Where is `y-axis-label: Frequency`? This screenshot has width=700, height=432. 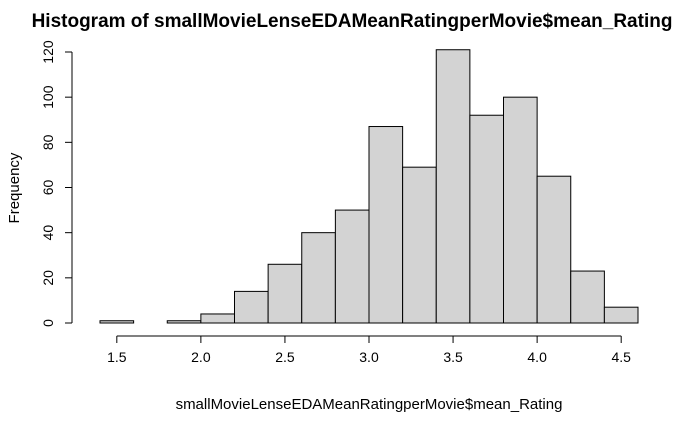
y-axis-label: Frequency is located at coordinates (14, 187).